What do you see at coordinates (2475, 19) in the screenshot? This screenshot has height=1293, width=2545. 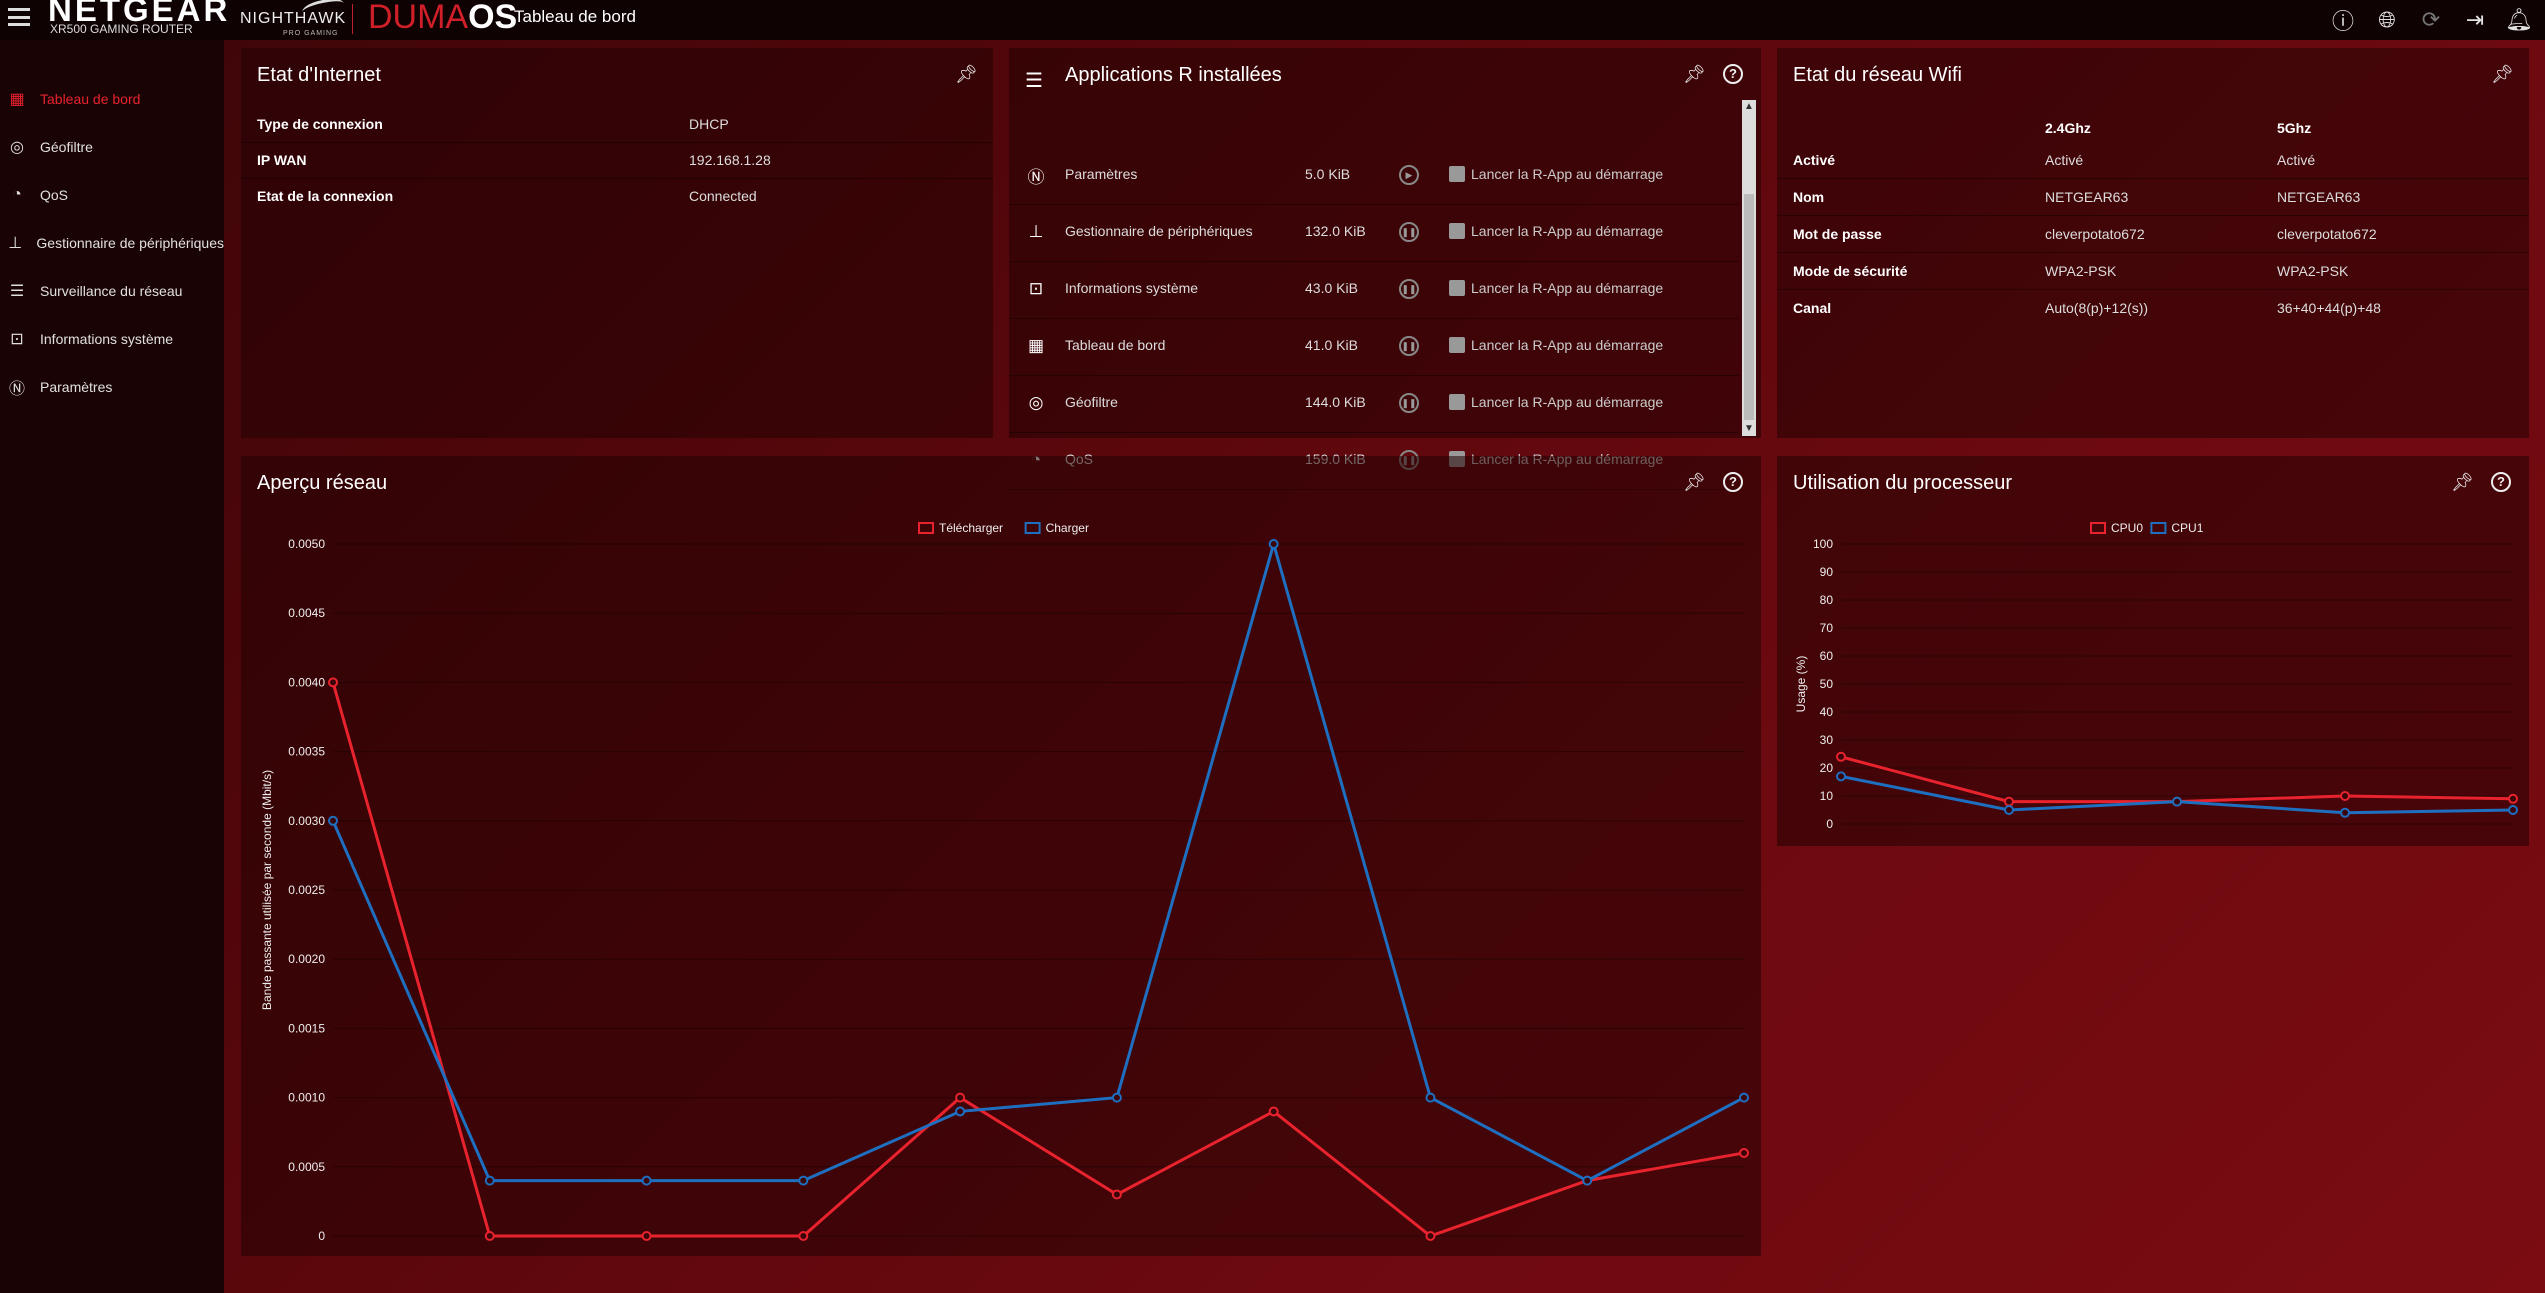 I see `logout-icon: ⇥` at bounding box center [2475, 19].